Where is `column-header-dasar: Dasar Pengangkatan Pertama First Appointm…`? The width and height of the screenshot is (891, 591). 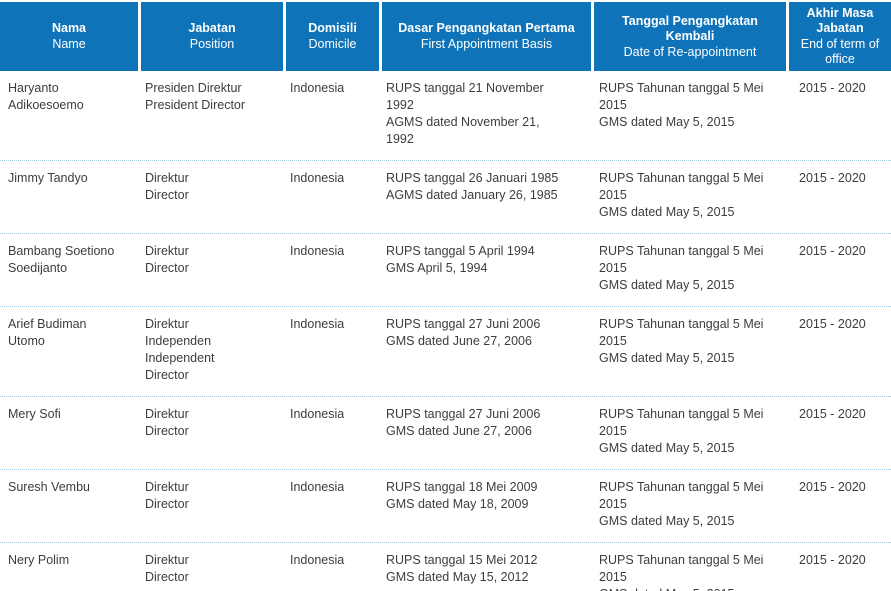
column-header-dasar: Dasar Pengangkatan Pertama First Appointm… is located at coordinates (486, 36).